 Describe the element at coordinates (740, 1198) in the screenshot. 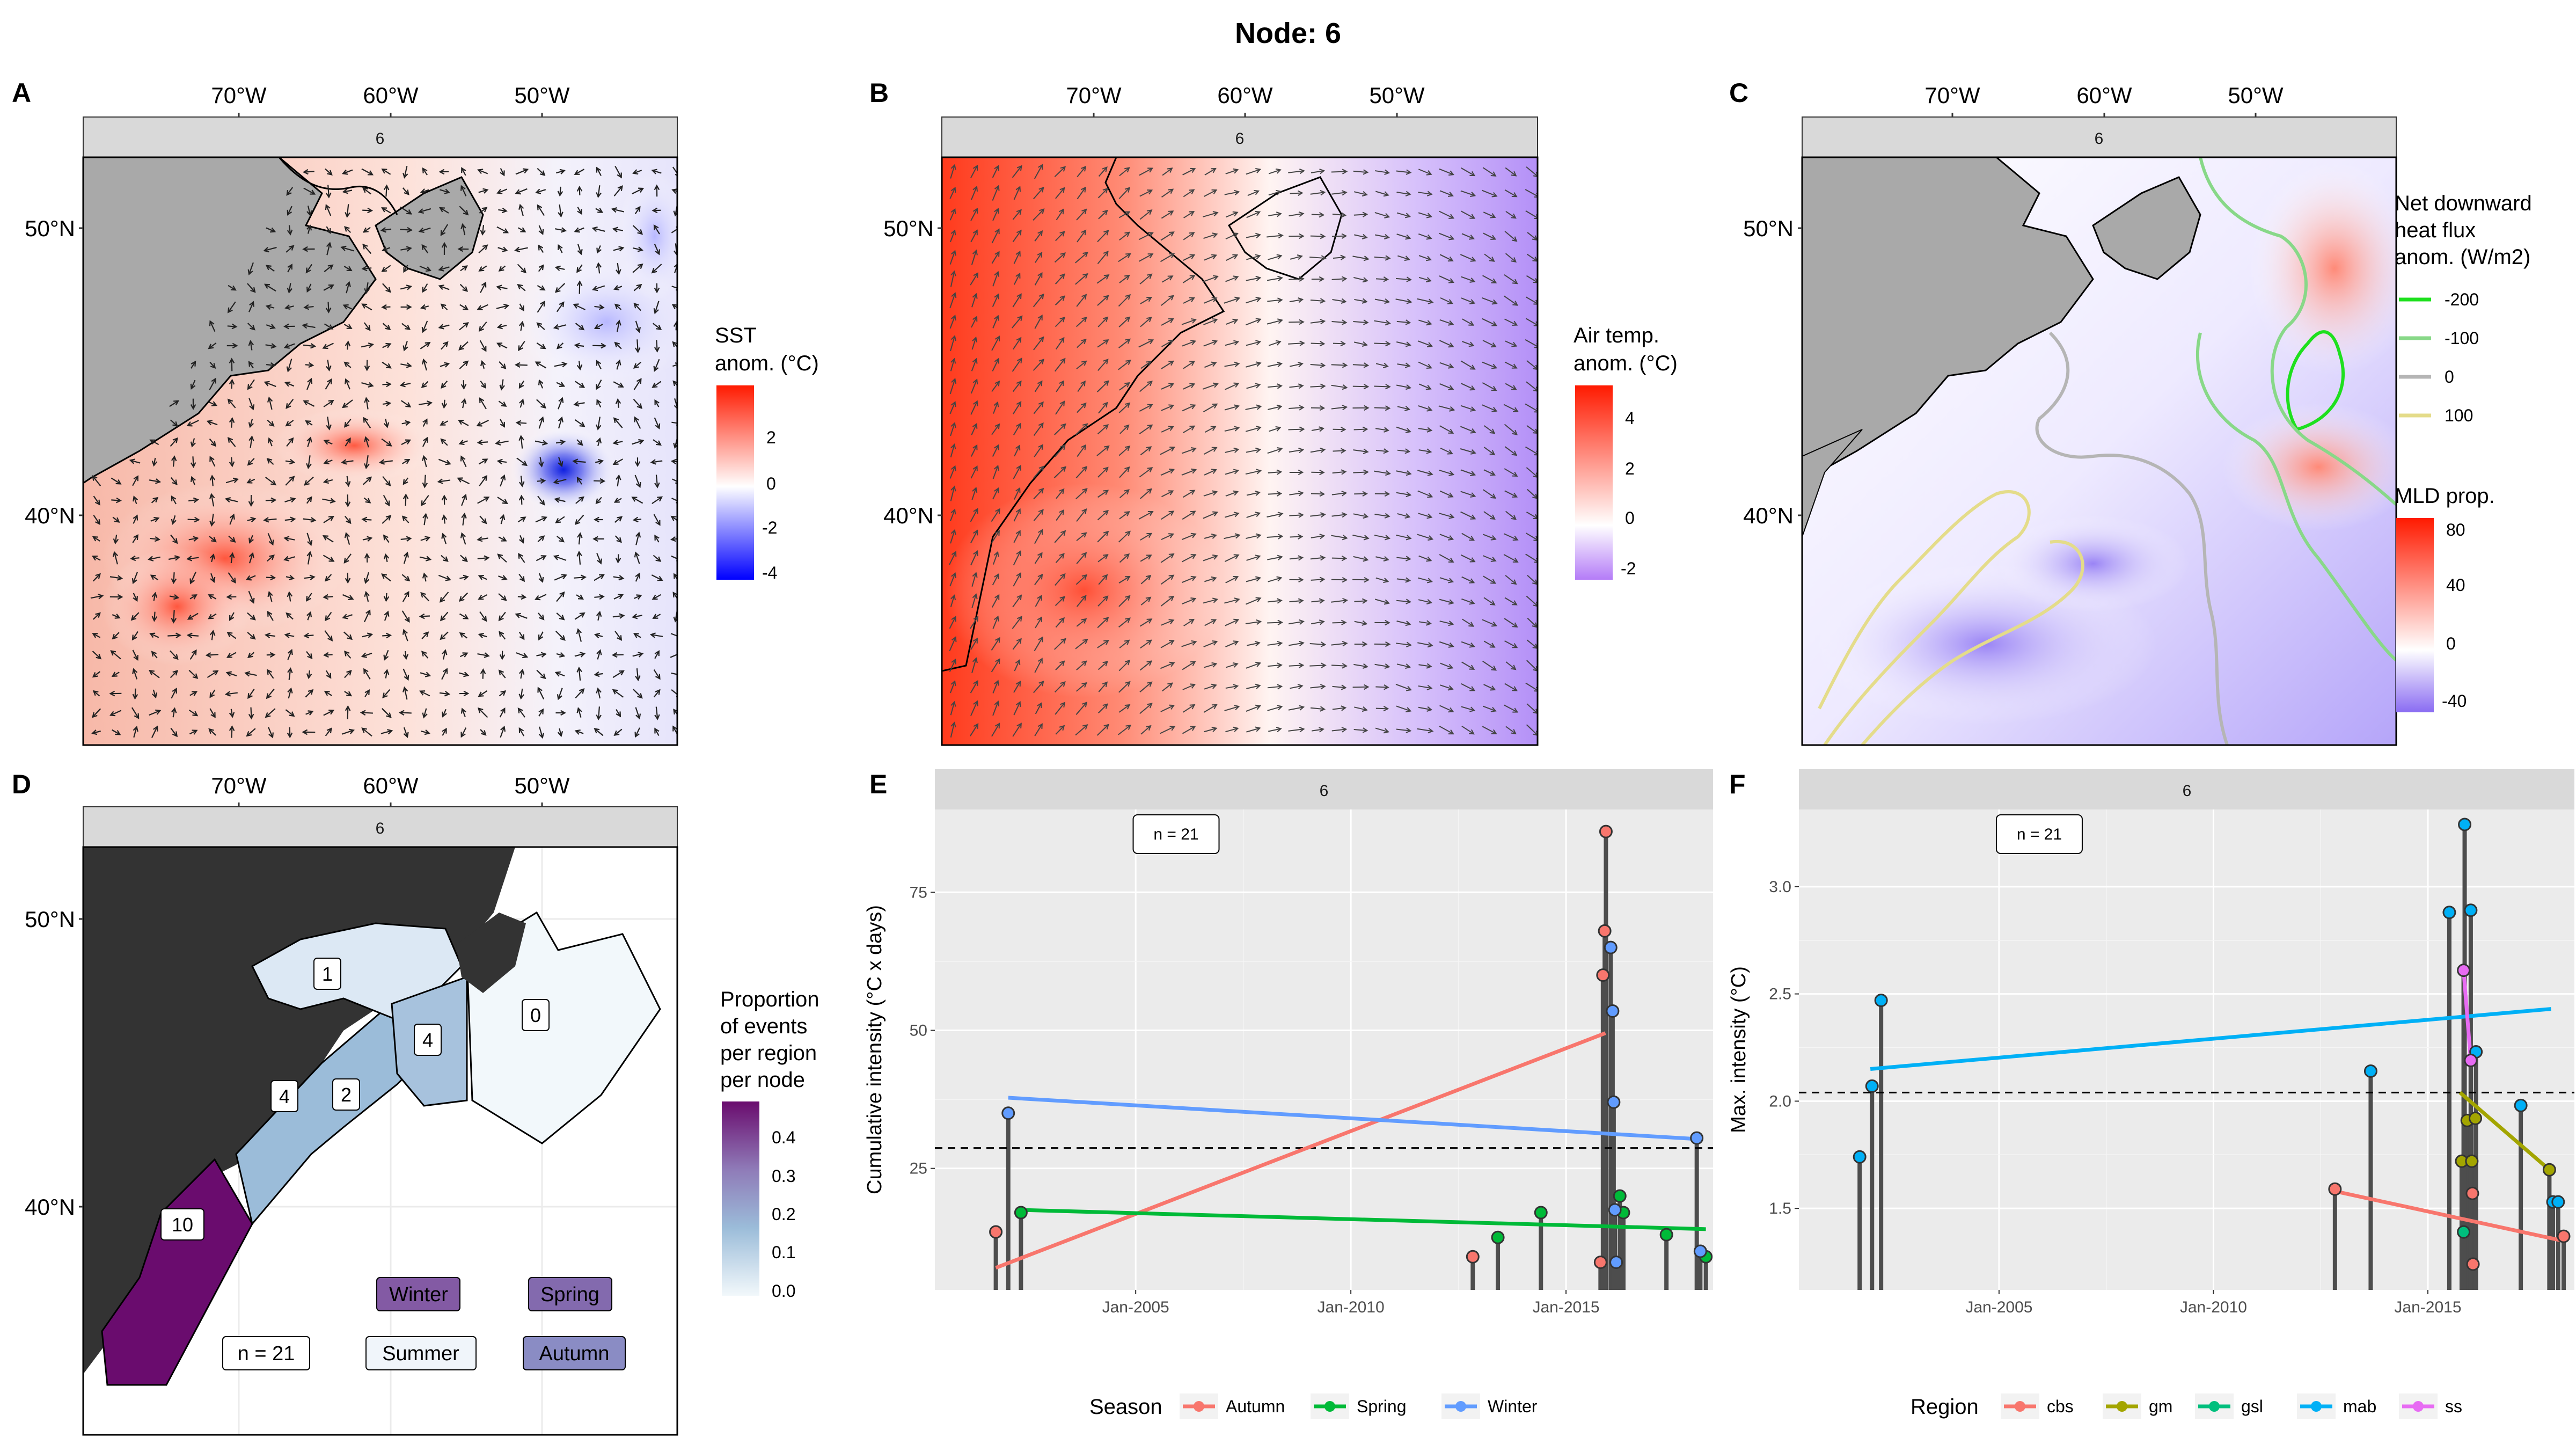

I see `colorbar-d` at that location.